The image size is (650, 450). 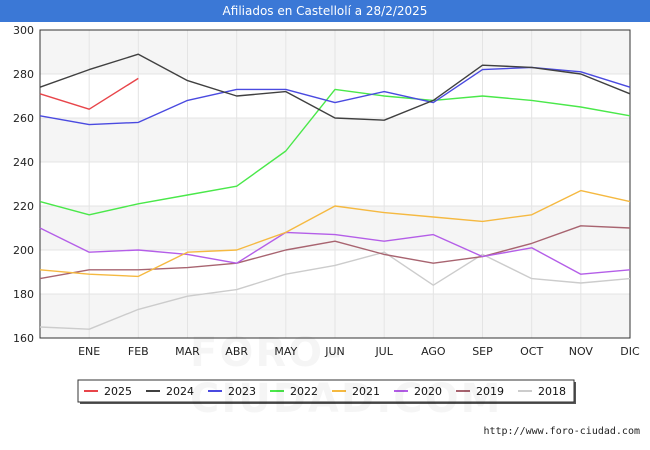 What do you see at coordinates (23, 162) in the screenshot?
I see `y-tick-label: 240` at bounding box center [23, 162].